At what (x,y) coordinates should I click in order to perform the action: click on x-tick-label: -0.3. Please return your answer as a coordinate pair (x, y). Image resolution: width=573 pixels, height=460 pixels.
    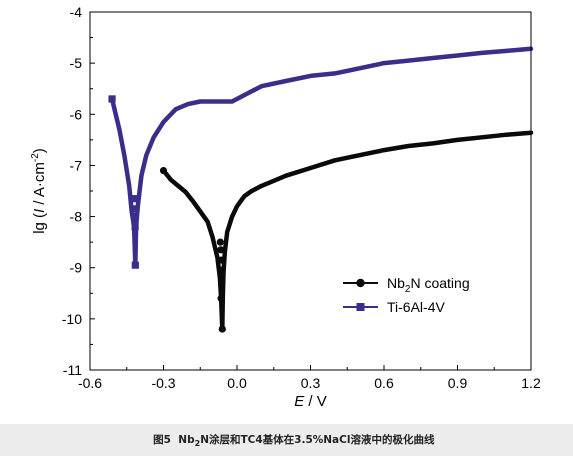
    Looking at the image, I should click on (163, 383).